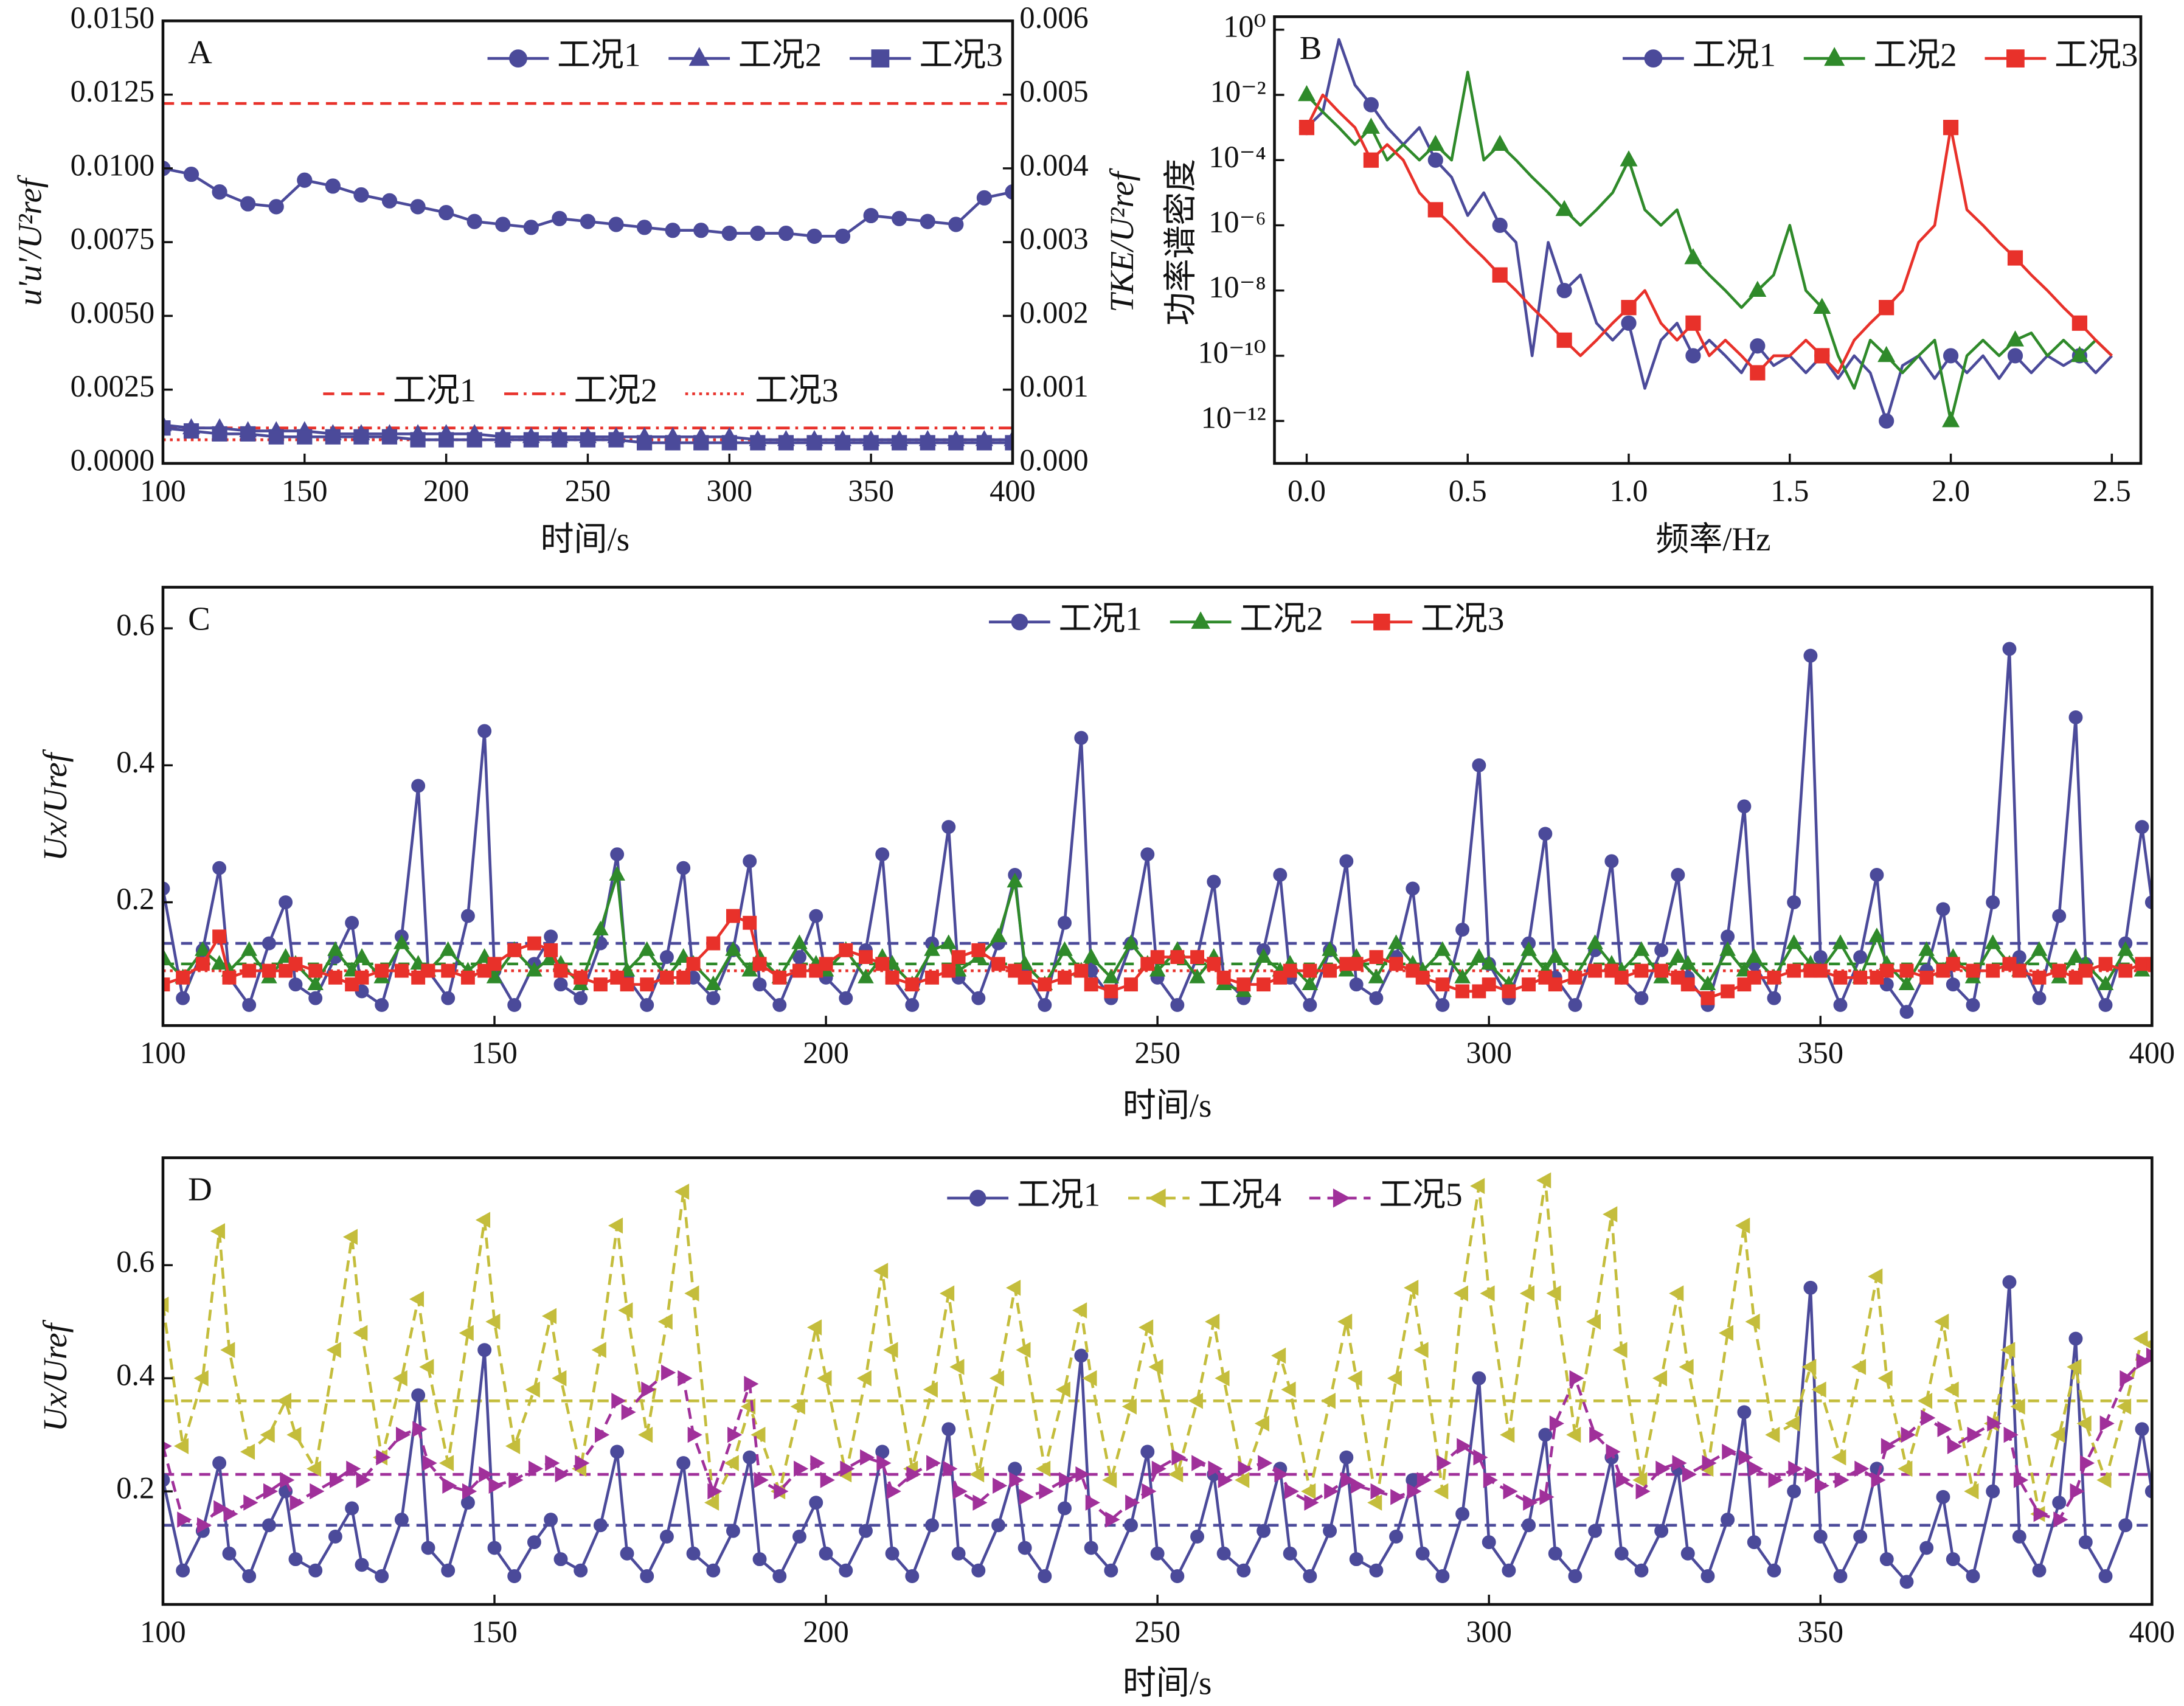 Image resolution: width=2184 pixels, height=1706 pixels. I want to click on x-tick-label: 1.5, so click(1789, 491).